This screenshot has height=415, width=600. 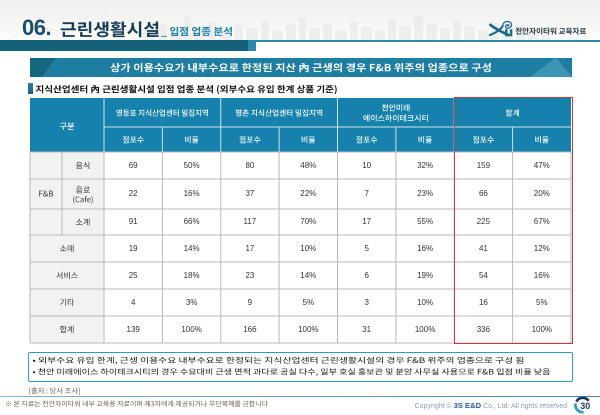 I want to click on svg-text: 30, so click(x=585, y=406).